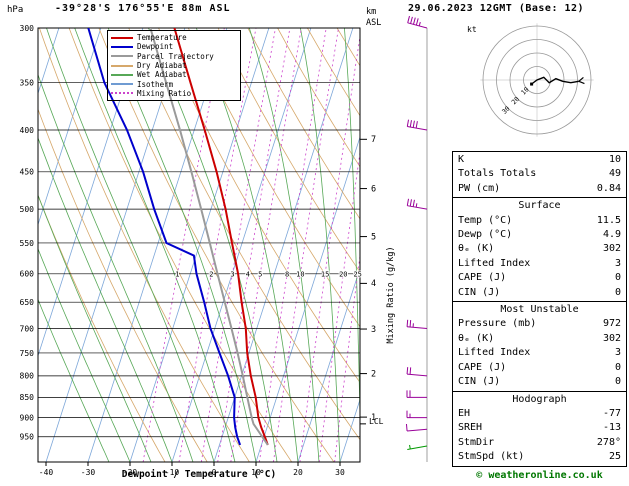 This screenshot has height=486, width=629. What do you see at coordinates (221, 237) in the screenshot?
I see `temperature-line` at bounding box center [221, 237].